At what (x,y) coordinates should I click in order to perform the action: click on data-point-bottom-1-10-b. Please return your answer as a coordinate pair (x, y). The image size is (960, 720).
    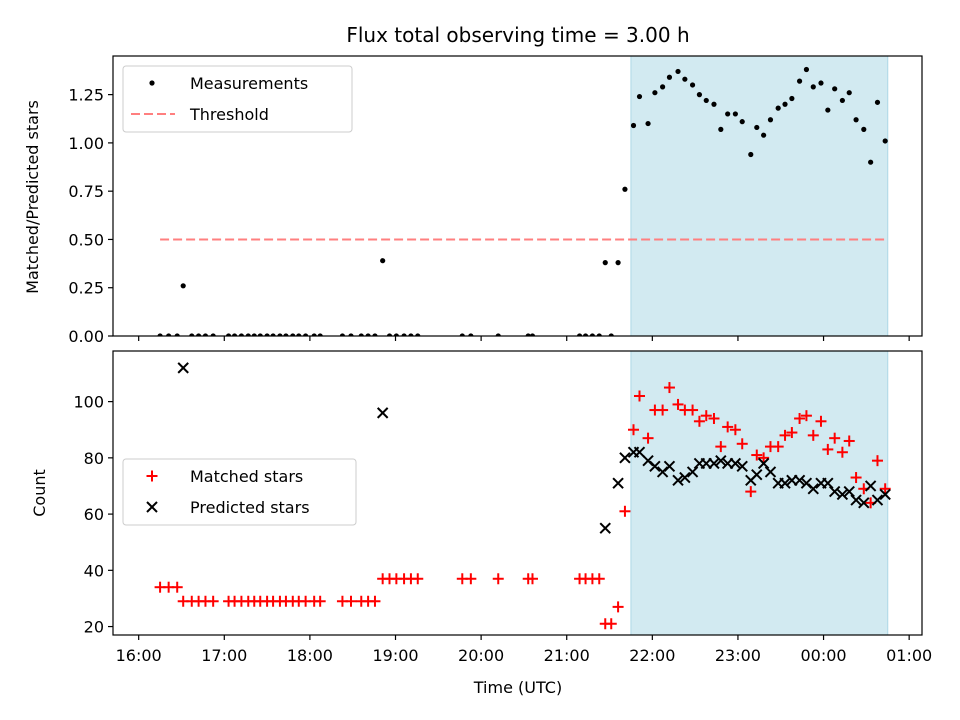
    Looking at the image, I should click on (669, 466).